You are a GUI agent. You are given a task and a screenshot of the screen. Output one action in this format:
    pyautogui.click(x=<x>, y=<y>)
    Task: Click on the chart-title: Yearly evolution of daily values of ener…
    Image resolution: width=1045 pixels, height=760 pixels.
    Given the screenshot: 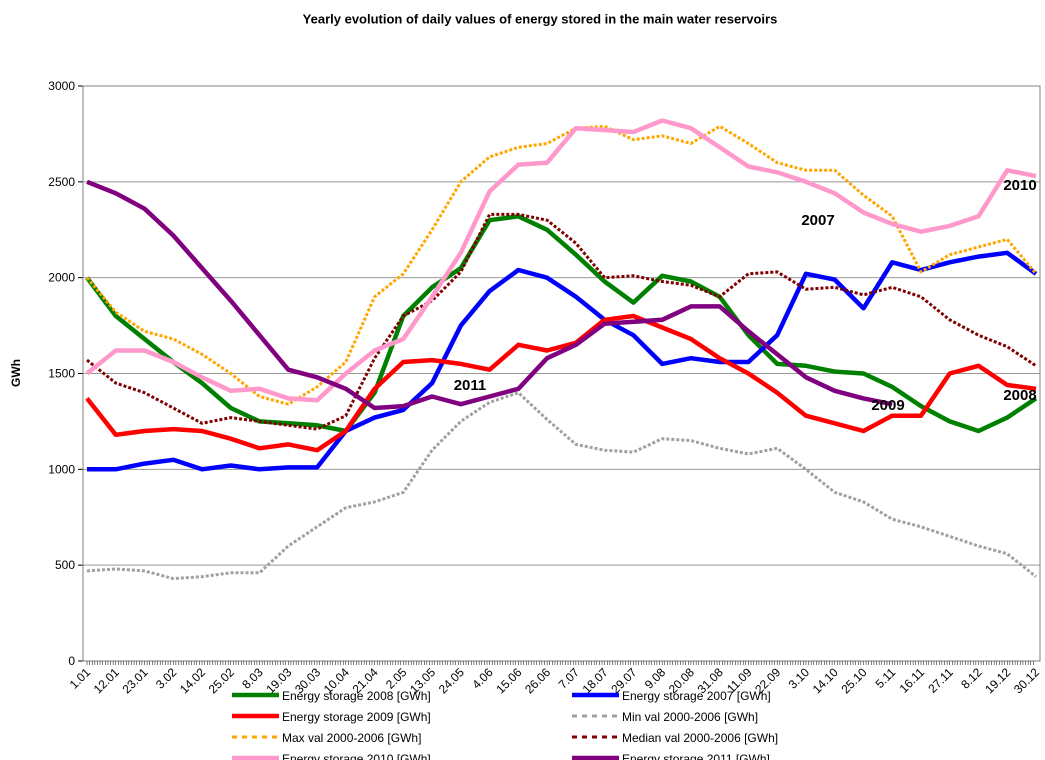 What is the action you would take?
    pyautogui.click(x=540, y=18)
    